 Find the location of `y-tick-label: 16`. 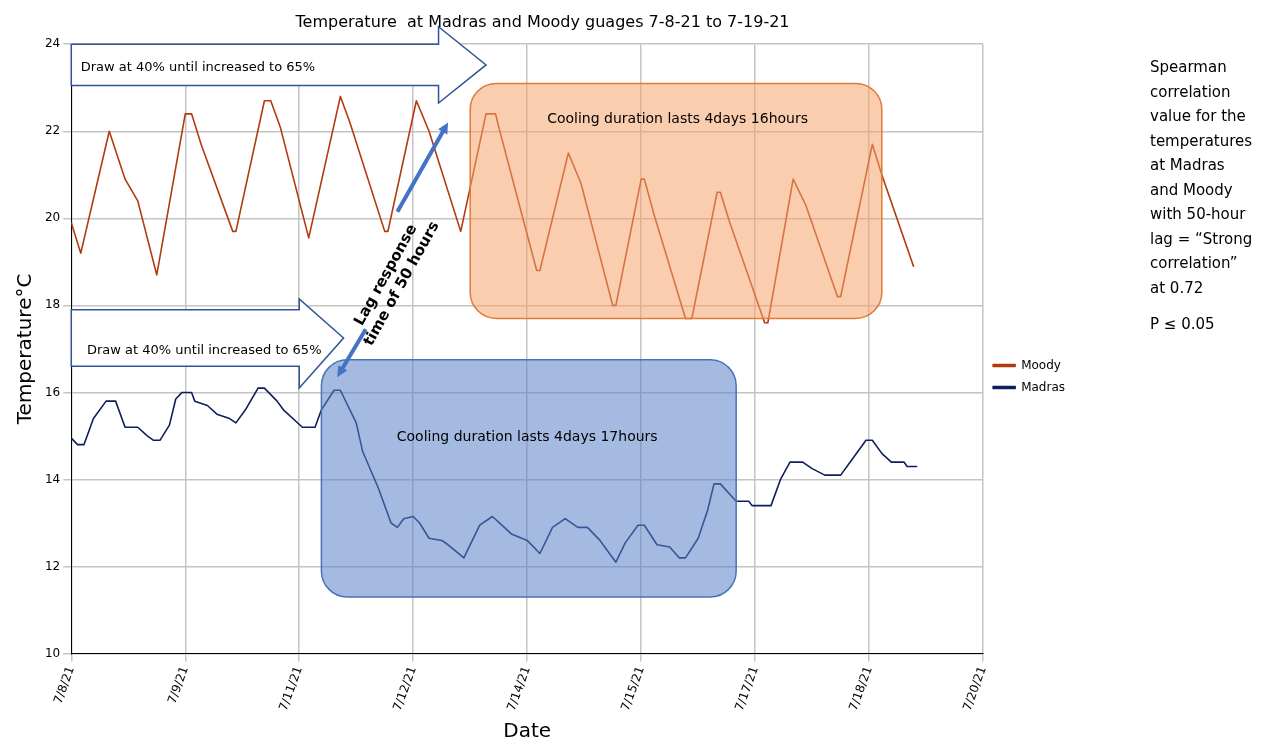

y-tick-label: 16 is located at coordinates (52, 391).